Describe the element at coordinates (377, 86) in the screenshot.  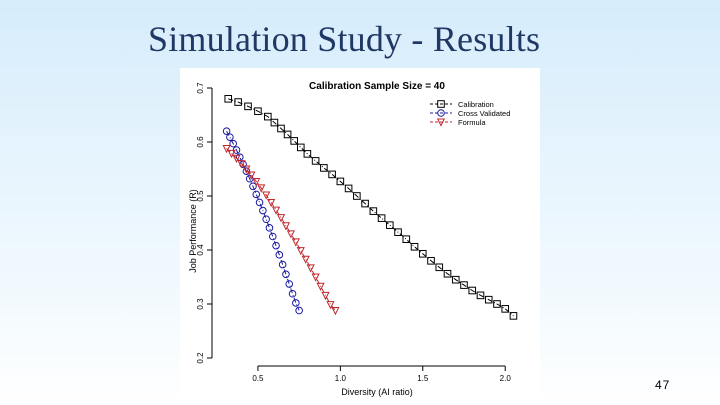
I see `chart-title: Calibration Sample Size = 40` at that location.